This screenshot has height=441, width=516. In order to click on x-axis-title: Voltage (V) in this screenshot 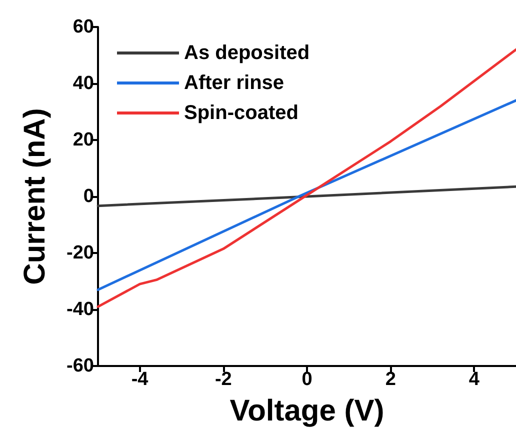, I will do `click(307, 411)`.